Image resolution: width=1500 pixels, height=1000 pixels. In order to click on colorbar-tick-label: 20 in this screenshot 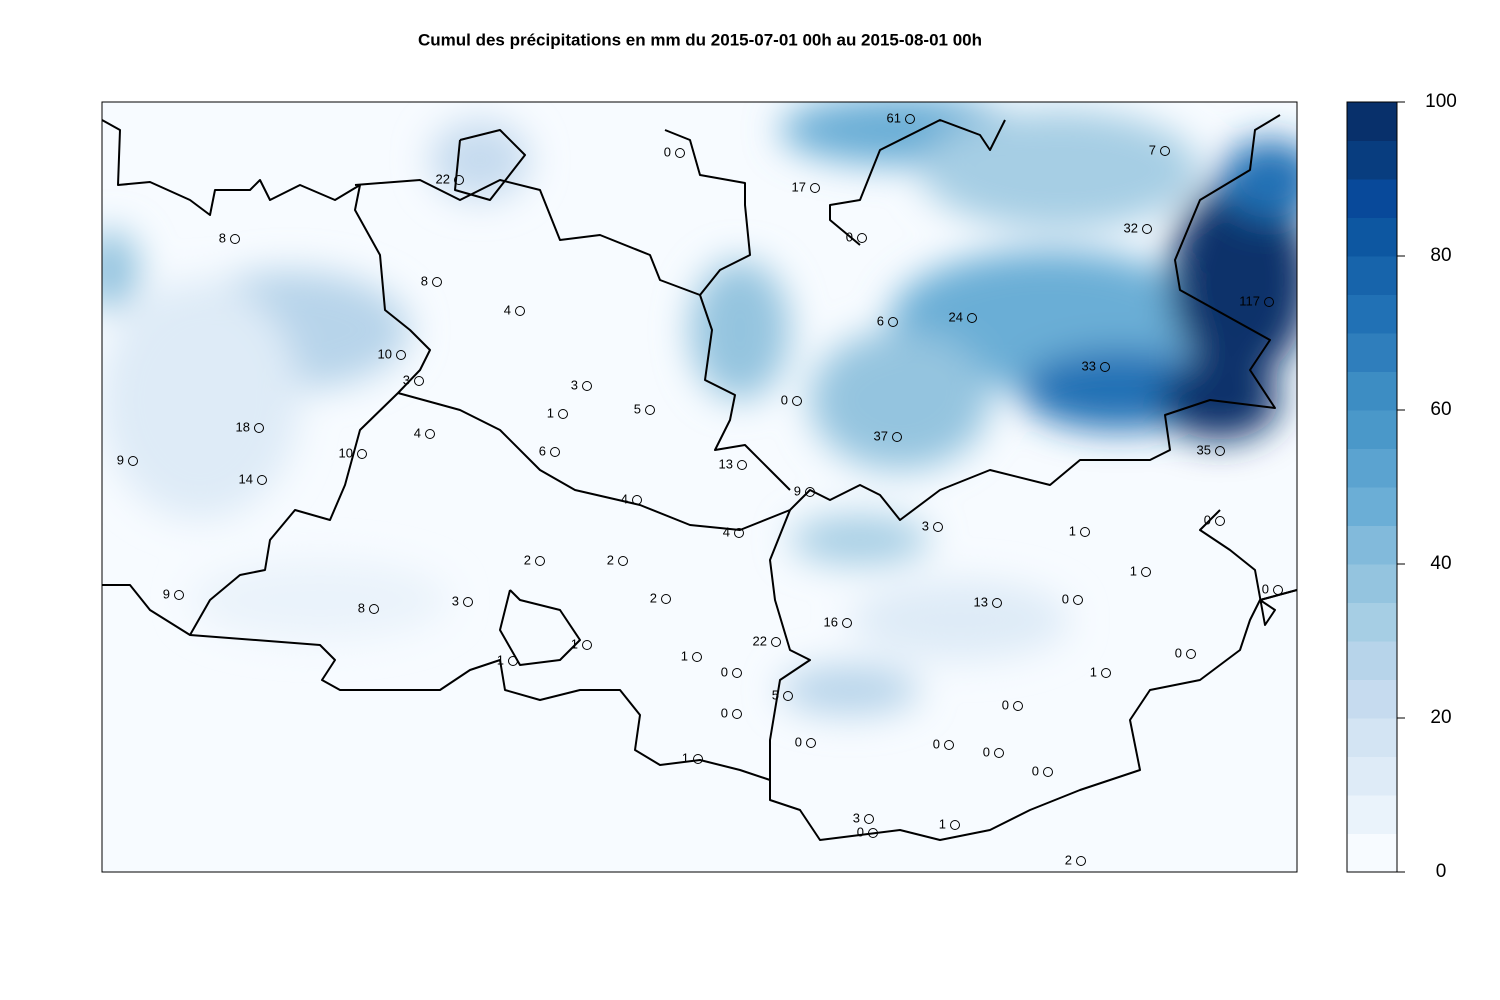, I will do `click(1440, 717)`.